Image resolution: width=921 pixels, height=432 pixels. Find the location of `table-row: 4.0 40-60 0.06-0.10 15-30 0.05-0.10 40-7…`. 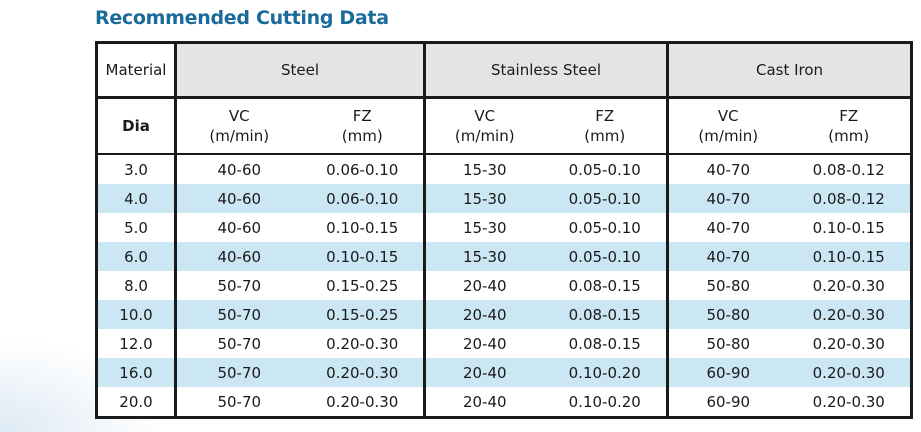

table-row: 4.0 40-60 0.06-0.10 15-30 0.05-0.10 40-7… is located at coordinates (504, 198).